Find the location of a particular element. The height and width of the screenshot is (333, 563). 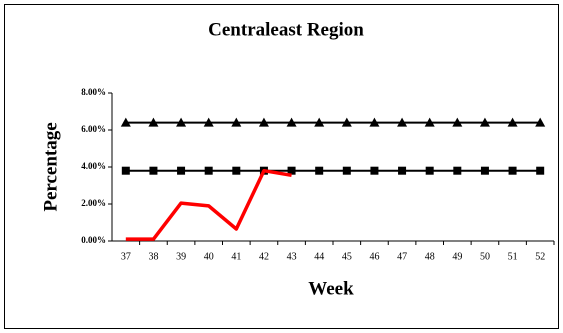

x-tick-label: 47 is located at coordinates (402, 256).